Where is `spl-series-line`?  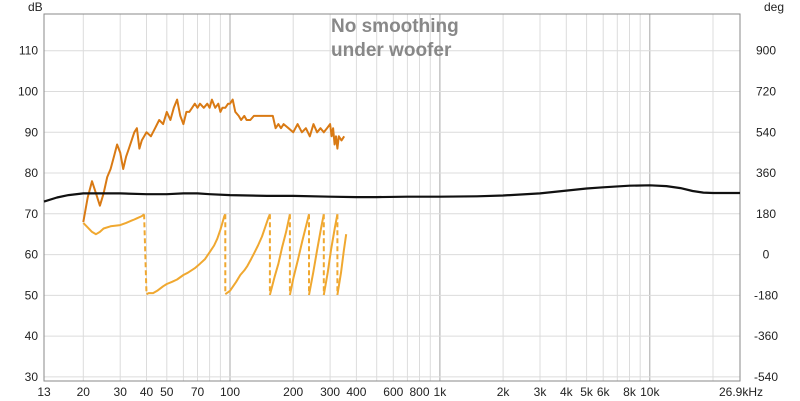 spl-series-line is located at coordinates (214, 160).